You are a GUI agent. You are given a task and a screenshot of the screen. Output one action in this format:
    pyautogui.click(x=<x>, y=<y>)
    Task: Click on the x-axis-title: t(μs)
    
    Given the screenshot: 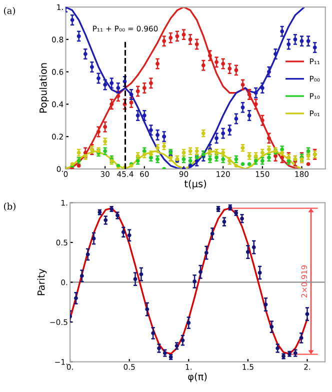 What is the action you would take?
    pyautogui.click(x=195, y=185)
    